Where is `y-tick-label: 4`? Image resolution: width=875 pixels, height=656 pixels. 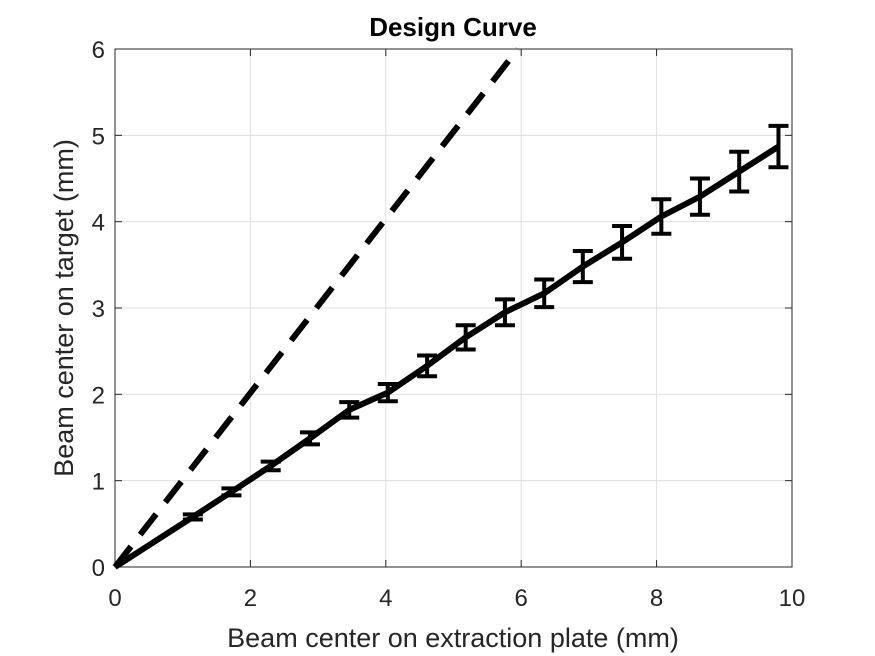 y-tick-label: 4 is located at coordinates (98, 223).